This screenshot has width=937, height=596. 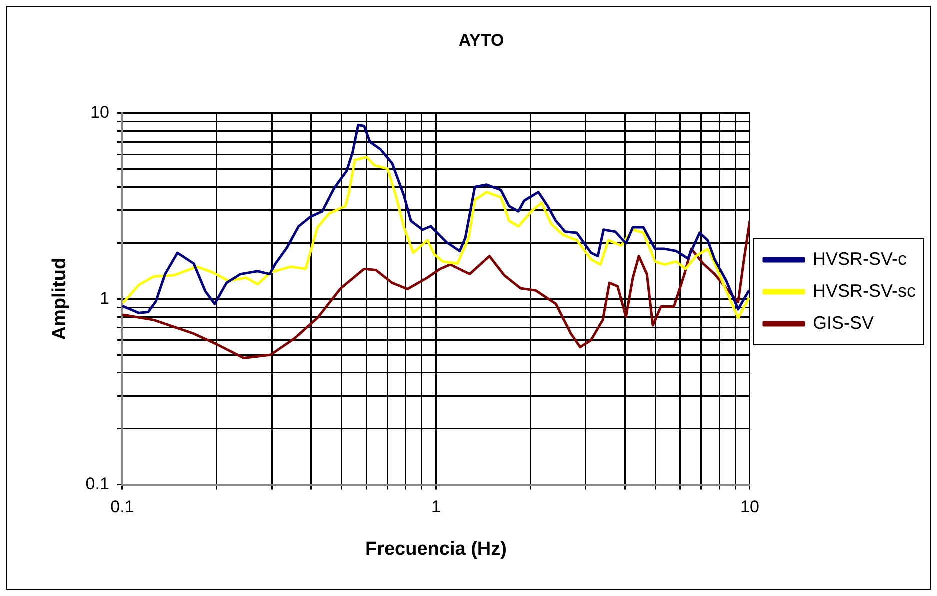 What do you see at coordinates (843, 322) in the screenshot?
I see `legend-label: GIS-SV` at bounding box center [843, 322].